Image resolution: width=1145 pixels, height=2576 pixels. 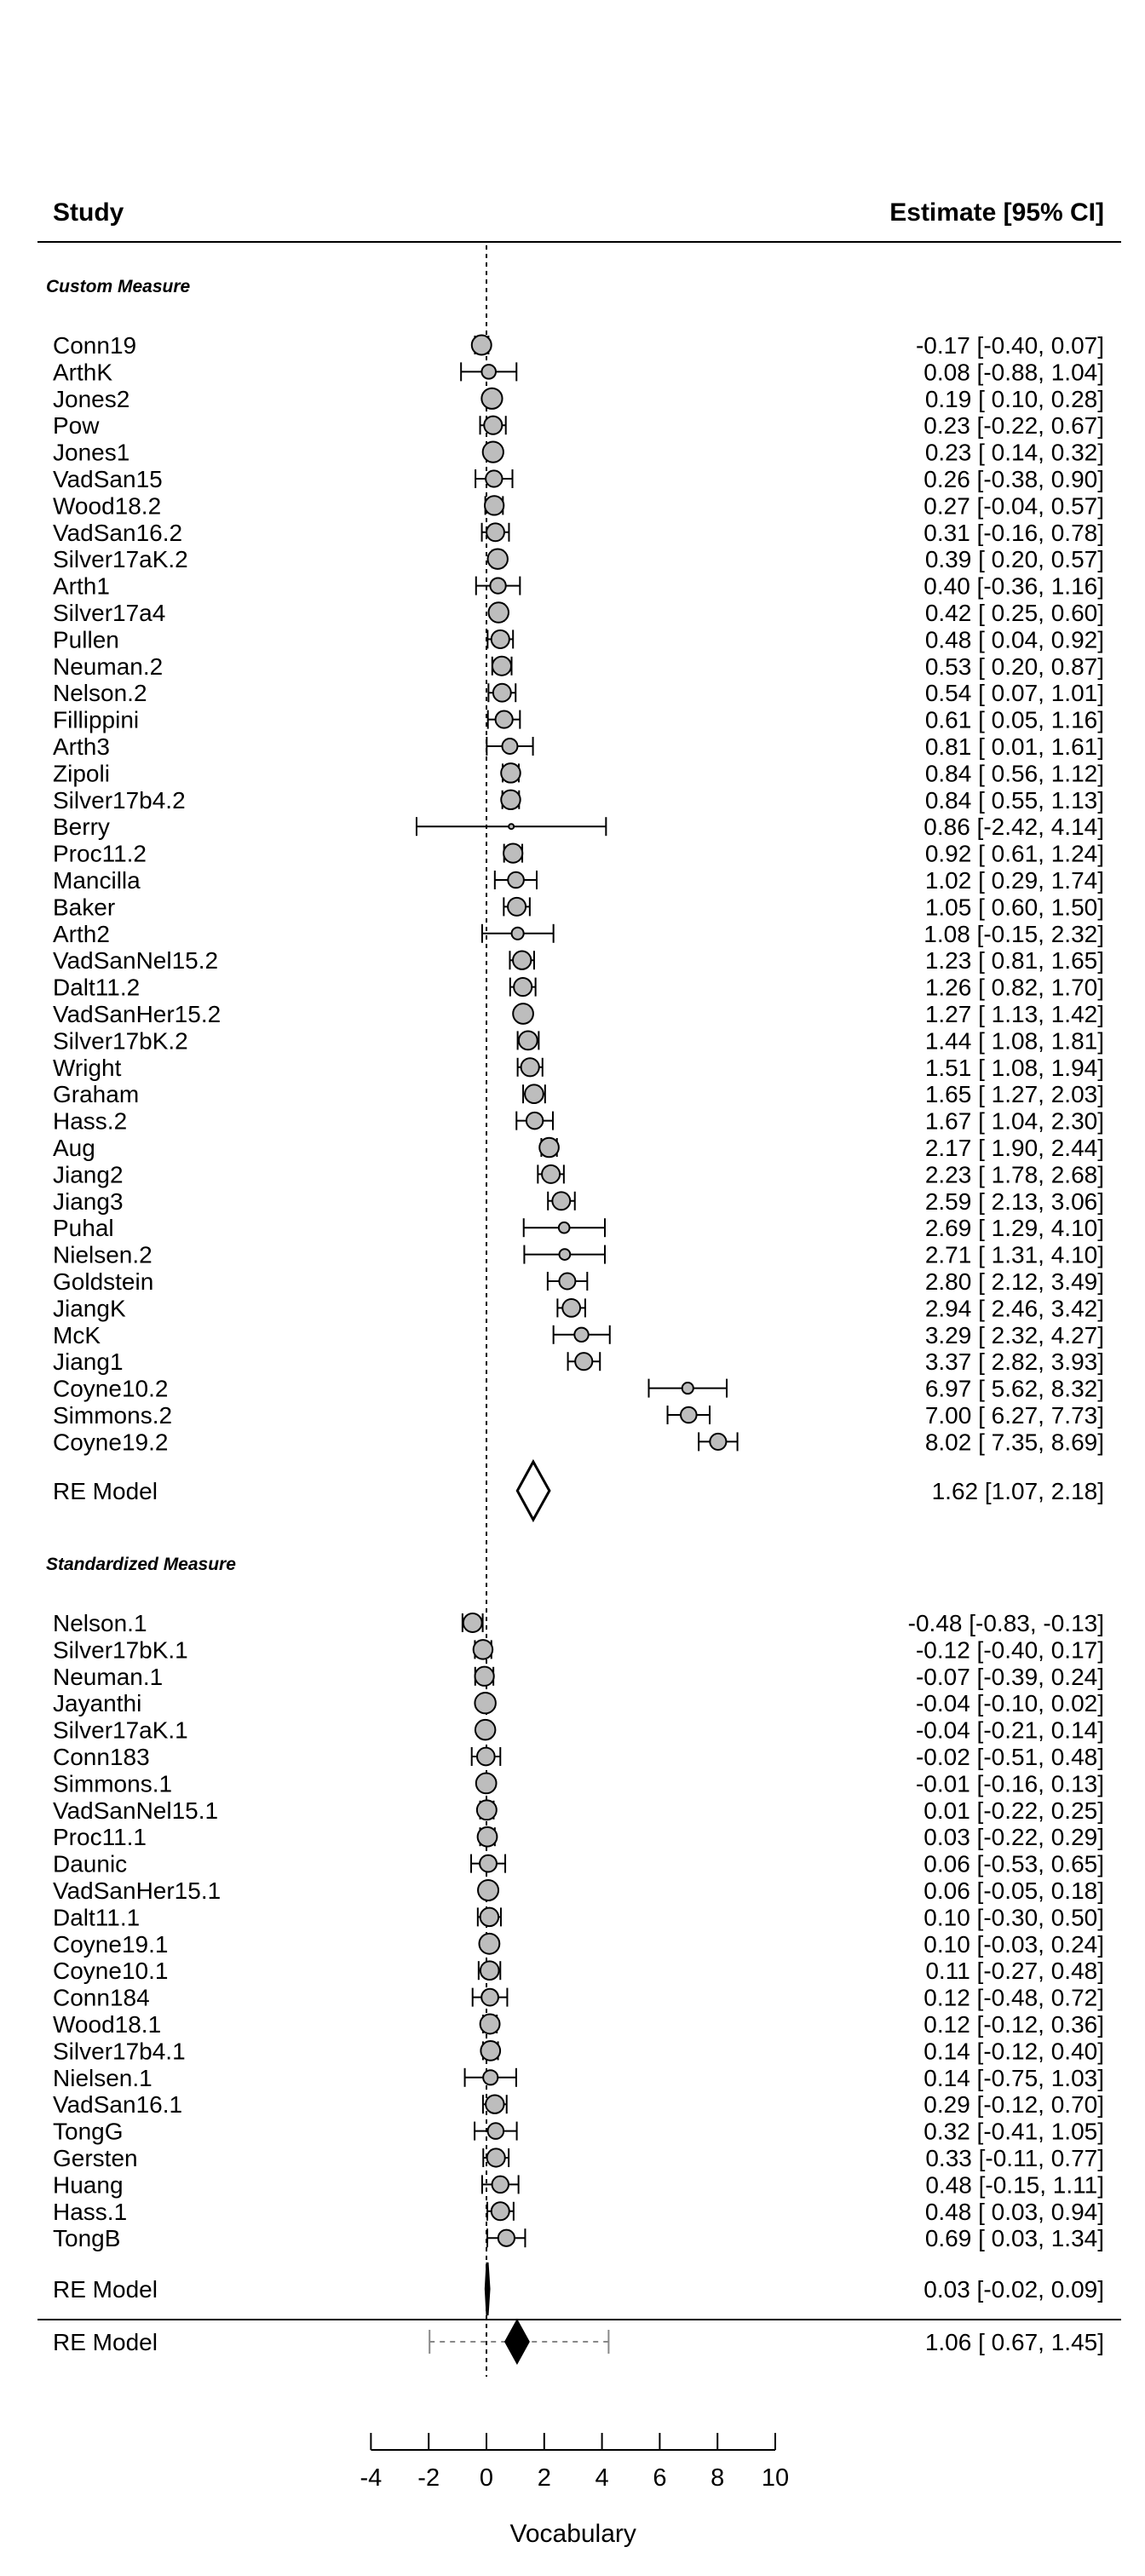 What do you see at coordinates (95, 2158) in the screenshot?
I see `study-label: Gersten` at bounding box center [95, 2158].